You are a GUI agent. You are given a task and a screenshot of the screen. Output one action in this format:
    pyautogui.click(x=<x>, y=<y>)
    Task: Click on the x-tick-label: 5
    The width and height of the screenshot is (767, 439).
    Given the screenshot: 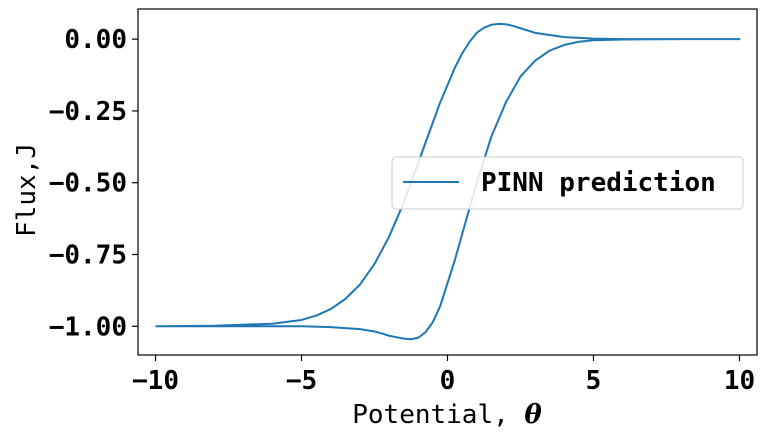 What is the action you would take?
    pyautogui.click(x=594, y=381)
    